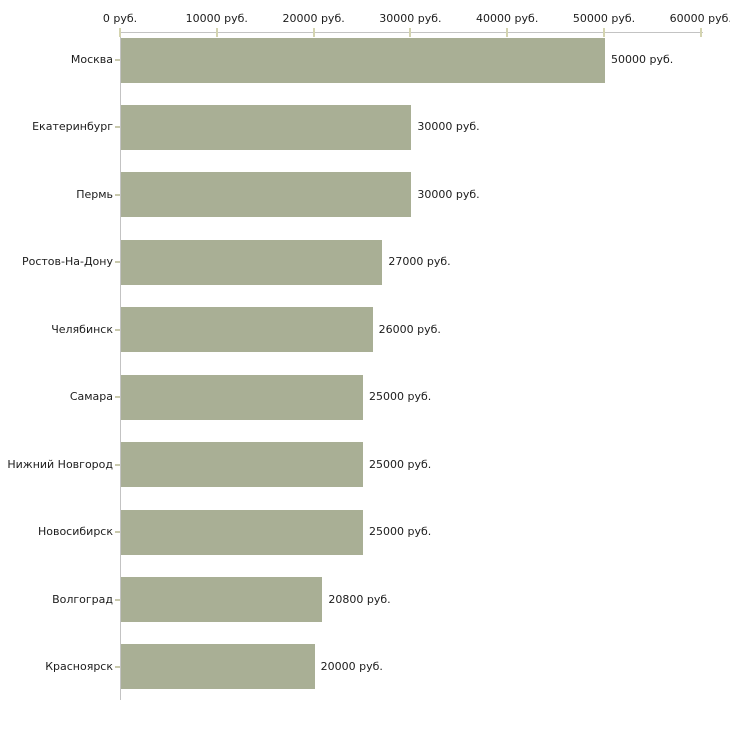 The height and width of the screenshot is (730, 730). Describe the element at coordinates (82, 599) in the screenshot. I see `category-label: Волгоград` at that location.